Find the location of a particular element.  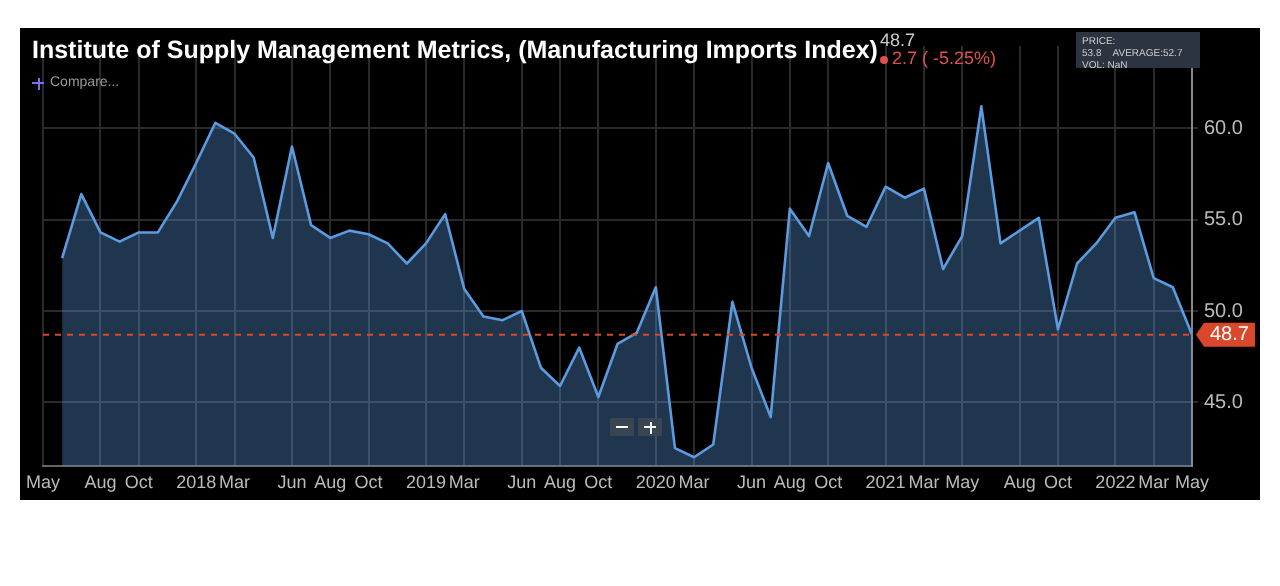

y-tick-label: 50.0 is located at coordinates (1224, 311).